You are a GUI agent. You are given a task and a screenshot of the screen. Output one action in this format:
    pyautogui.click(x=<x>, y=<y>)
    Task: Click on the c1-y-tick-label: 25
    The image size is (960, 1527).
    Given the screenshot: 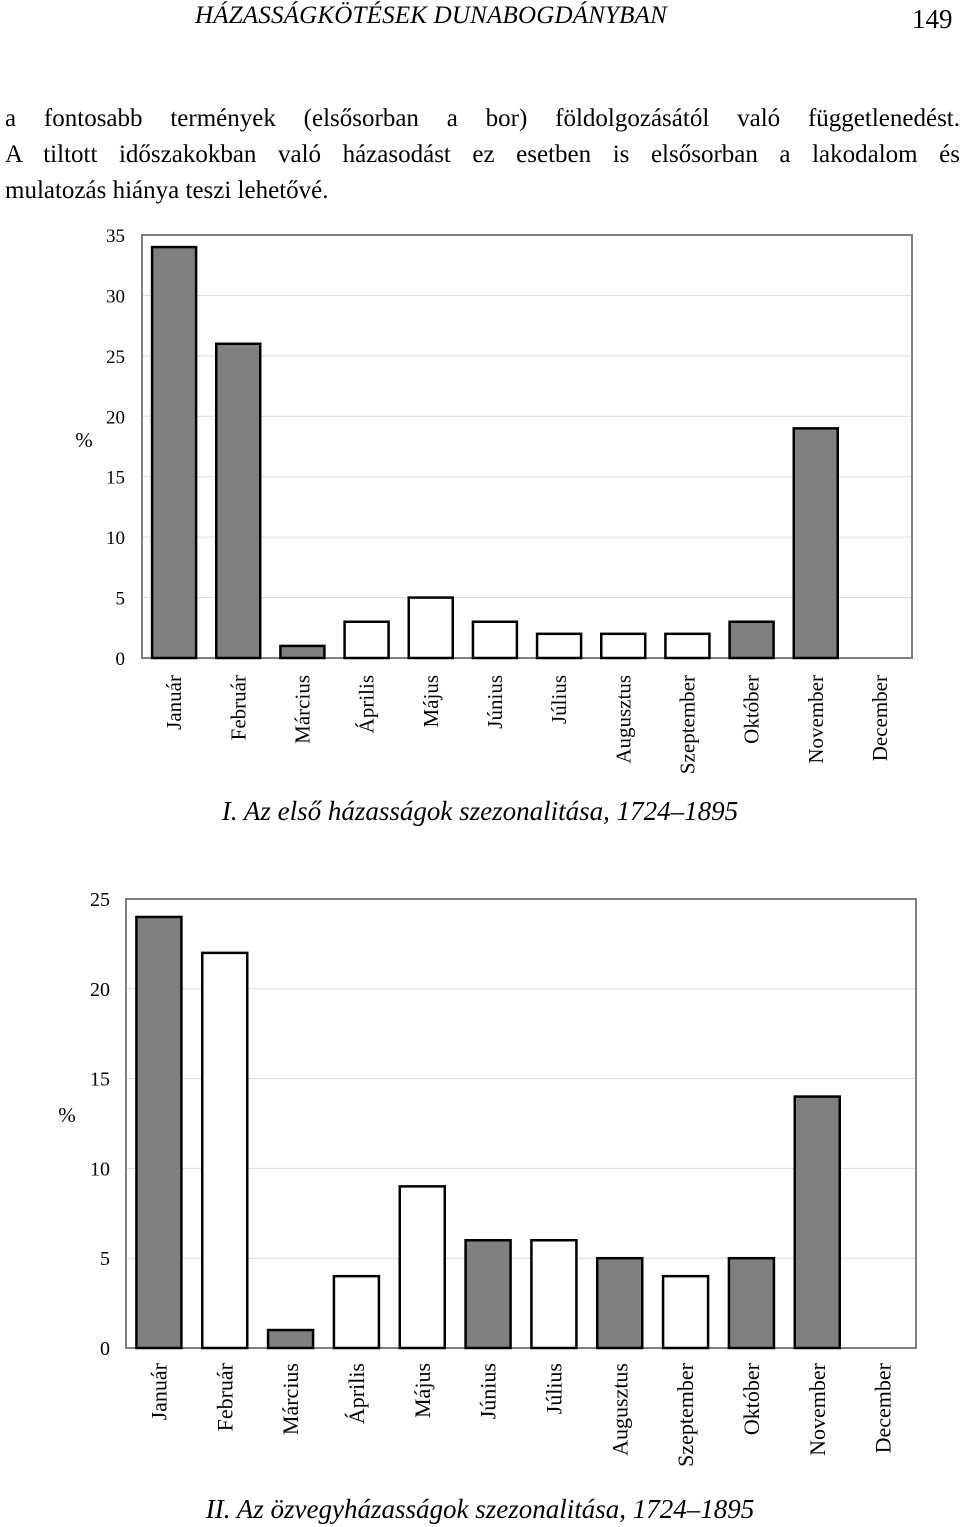 What is the action you would take?
    pyautogui.click(x=115, y=357)
    